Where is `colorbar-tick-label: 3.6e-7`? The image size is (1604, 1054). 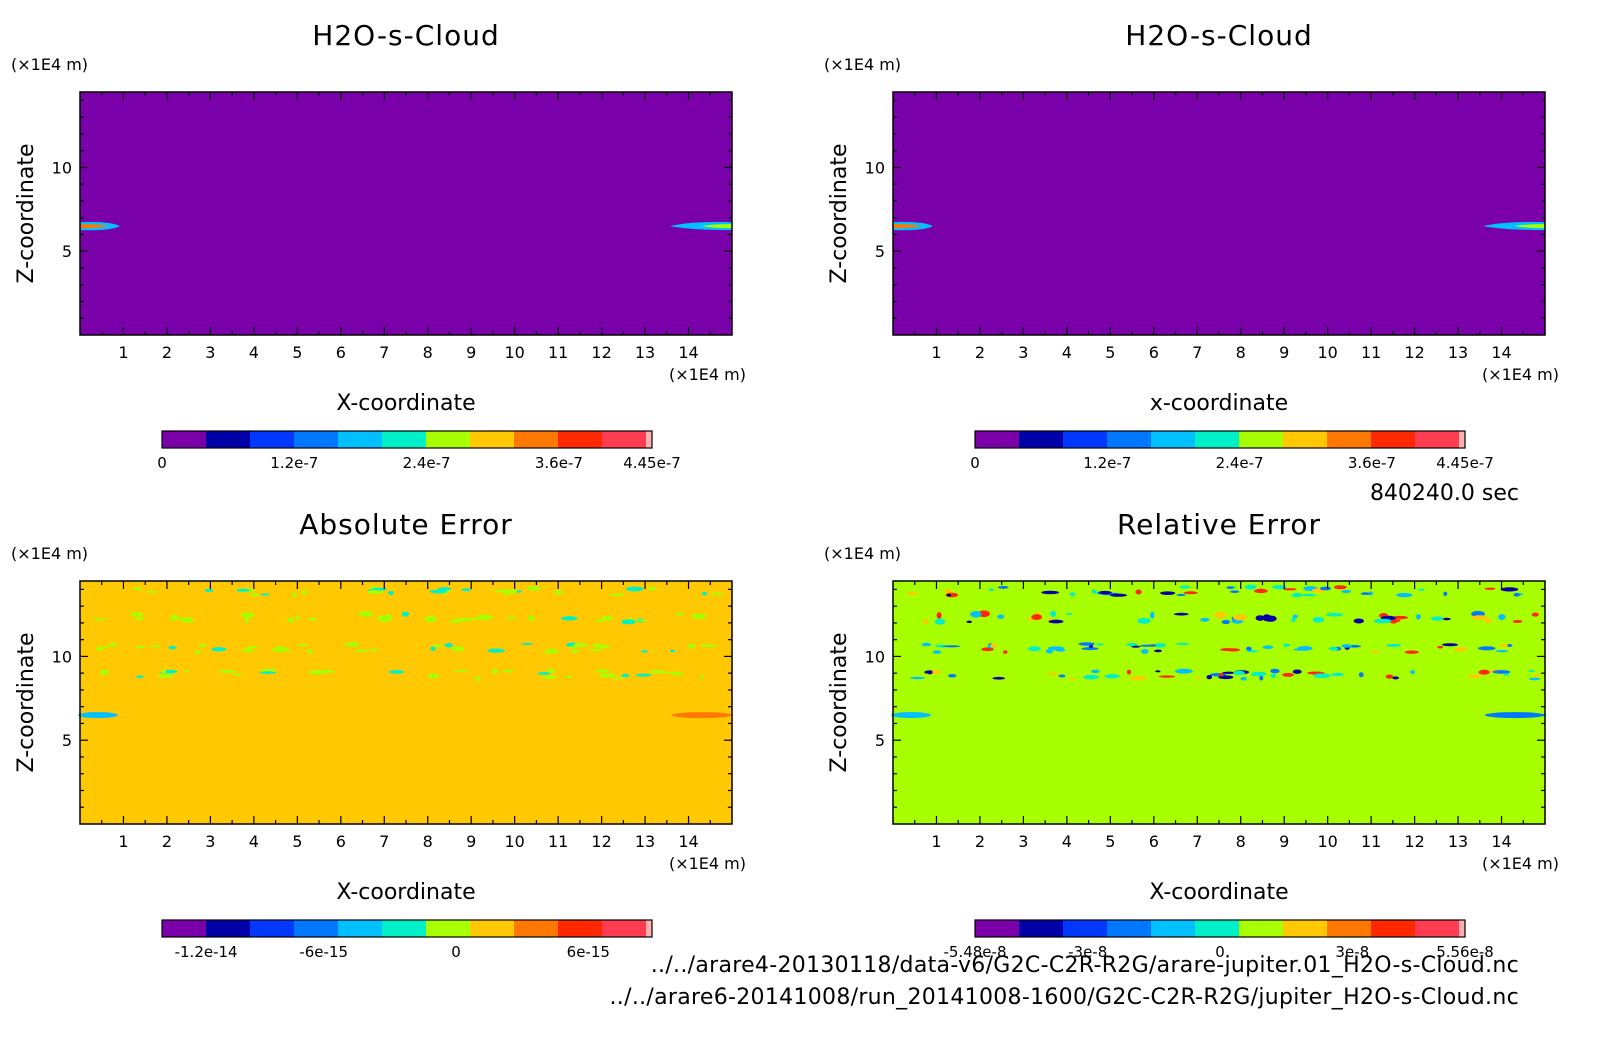
colorbar-tick-label: 3.6e-7 is located at coordinates (559, 463).